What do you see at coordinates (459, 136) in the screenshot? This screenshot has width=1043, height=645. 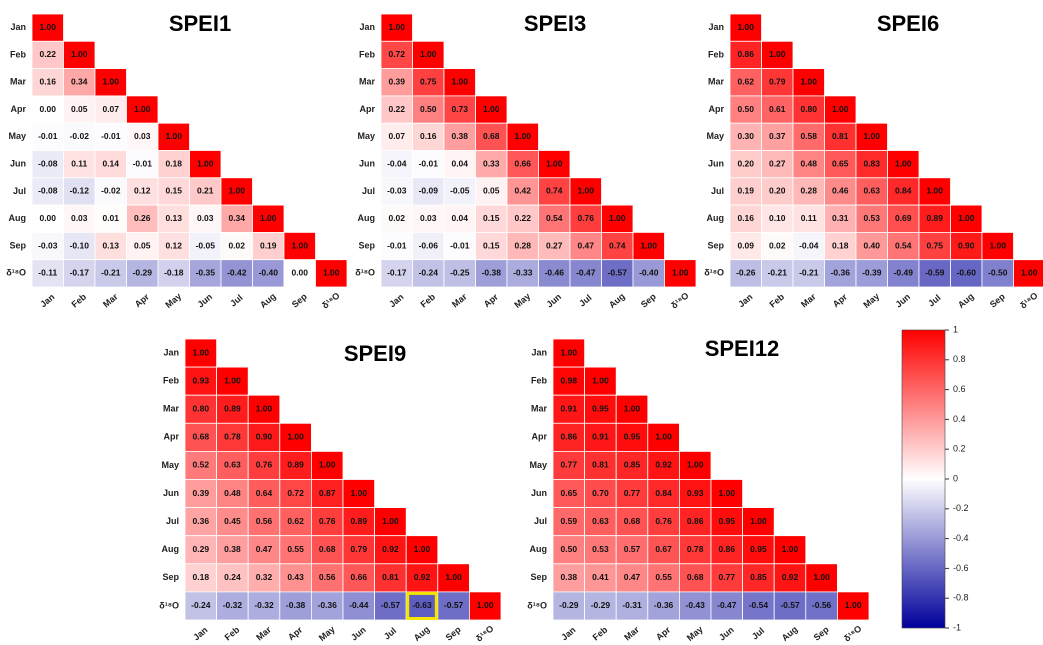 I see `cell-value-label: 0.38` at bounding box center [459, 136].